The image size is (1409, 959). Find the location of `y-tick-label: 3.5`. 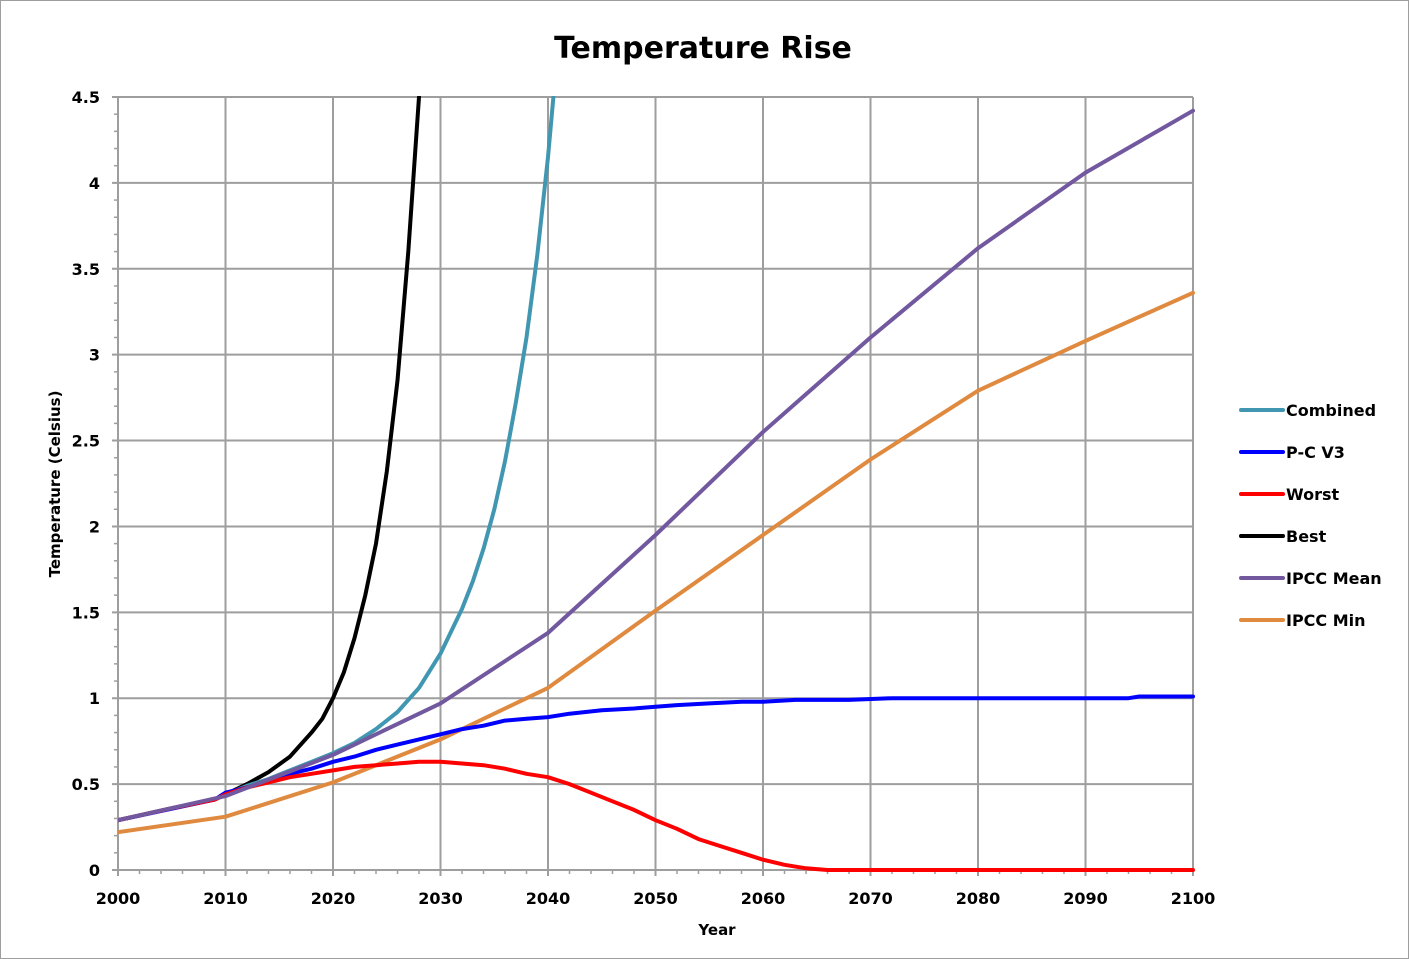

y-tick-label: 3.5 is located at coordinates (86, 269).